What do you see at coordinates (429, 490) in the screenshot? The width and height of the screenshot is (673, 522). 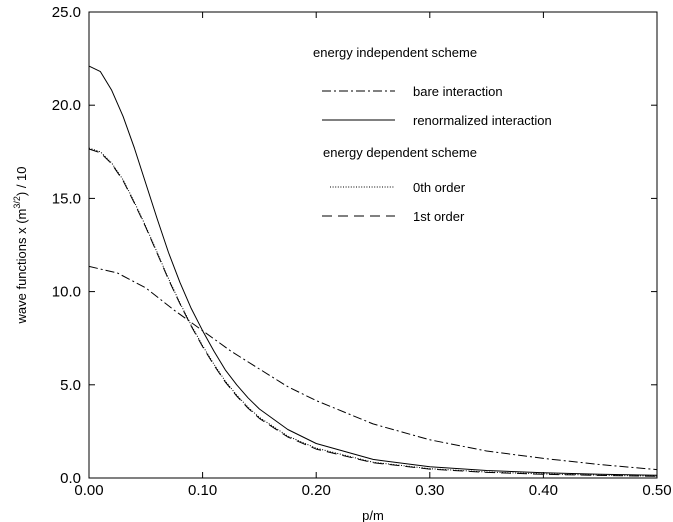 I see `x-tick-label-3: 0.30` at bounding box center [429, 490].